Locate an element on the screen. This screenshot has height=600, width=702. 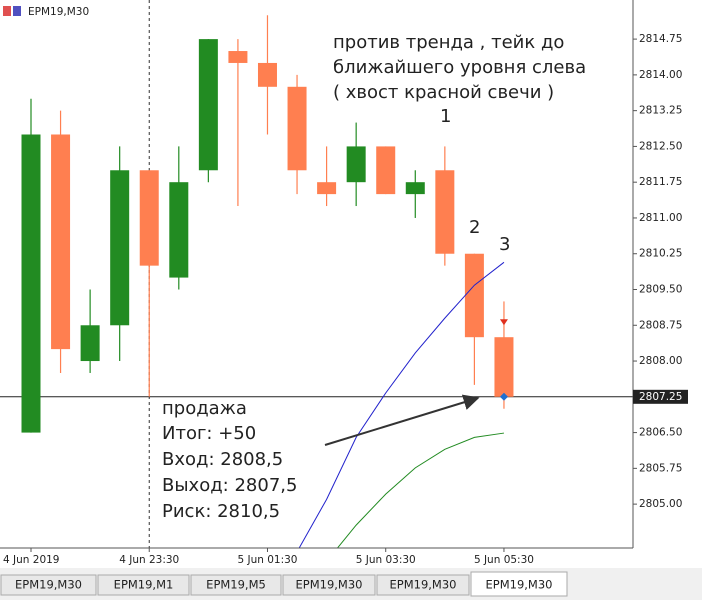
annotation: против тренда , тейк до is located at coordinates (448, 42).